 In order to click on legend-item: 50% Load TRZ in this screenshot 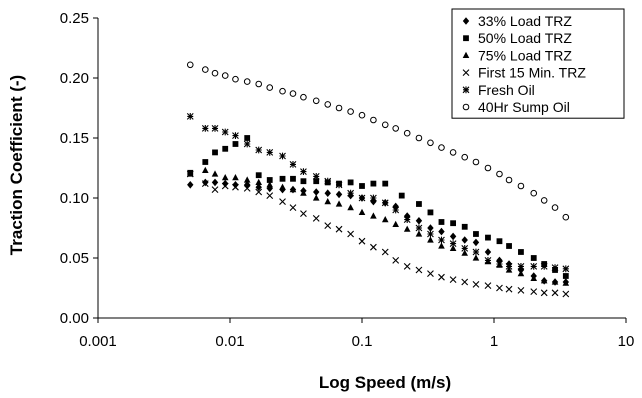, I will do `click(517, 38)`.